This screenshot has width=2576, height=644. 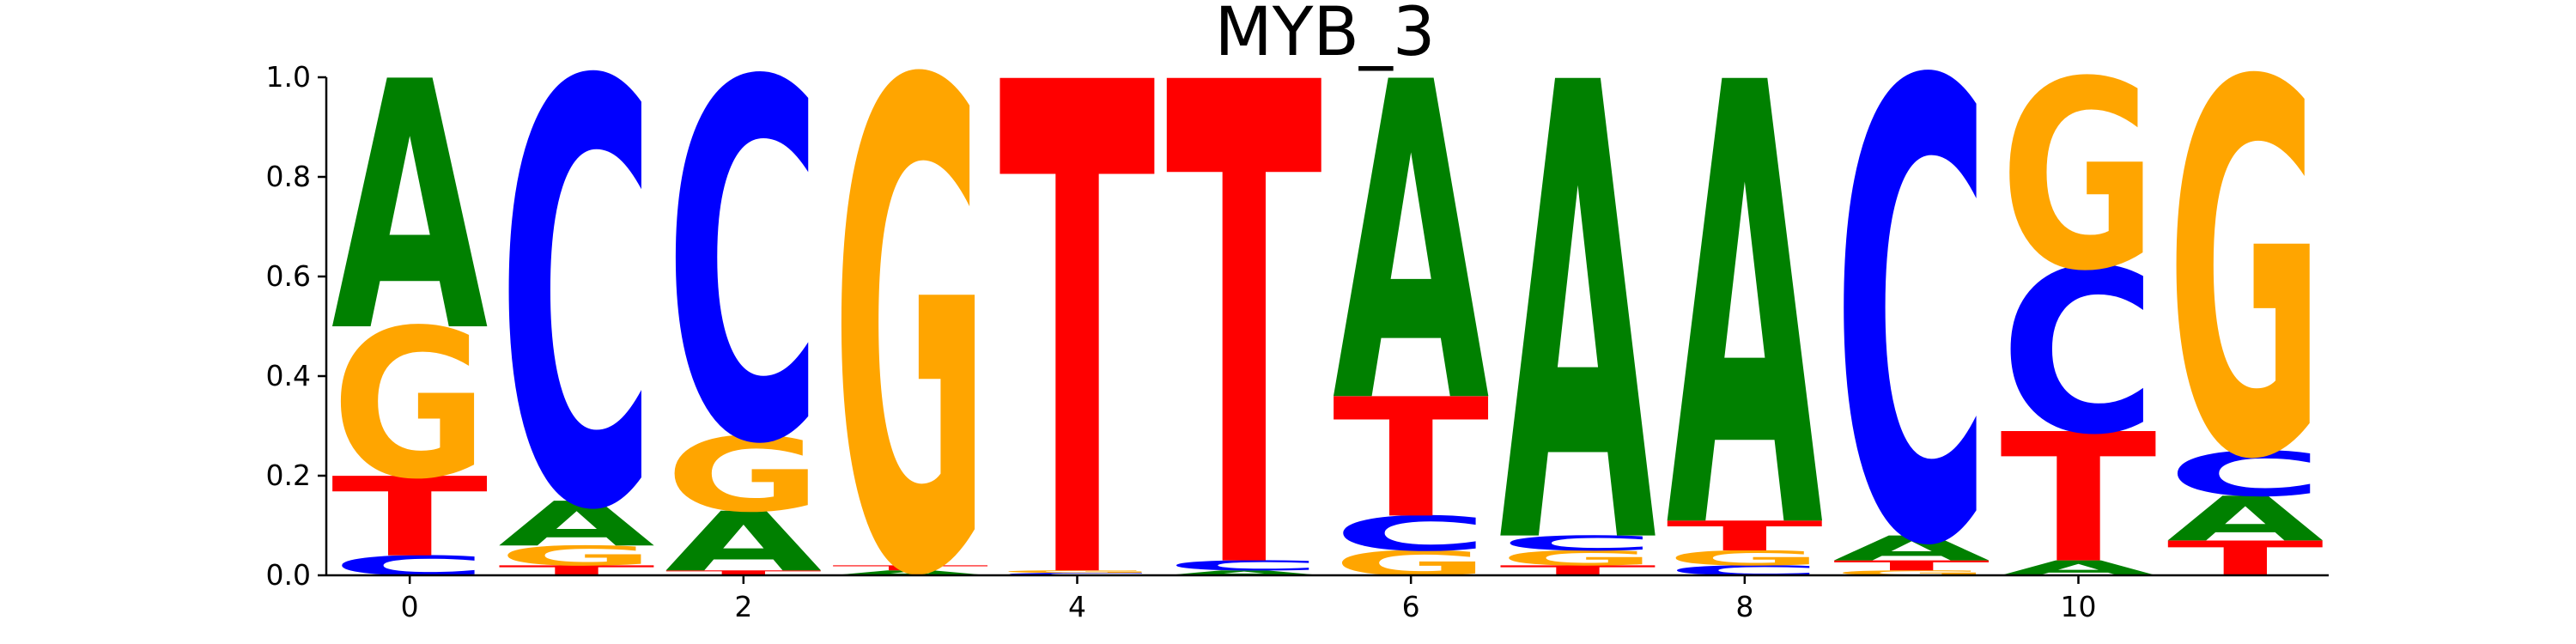 What do you see at coordinates (289, 475) in the screenshot?
I see `y-tick-label: 0.2` at bounding box center [289, 475].